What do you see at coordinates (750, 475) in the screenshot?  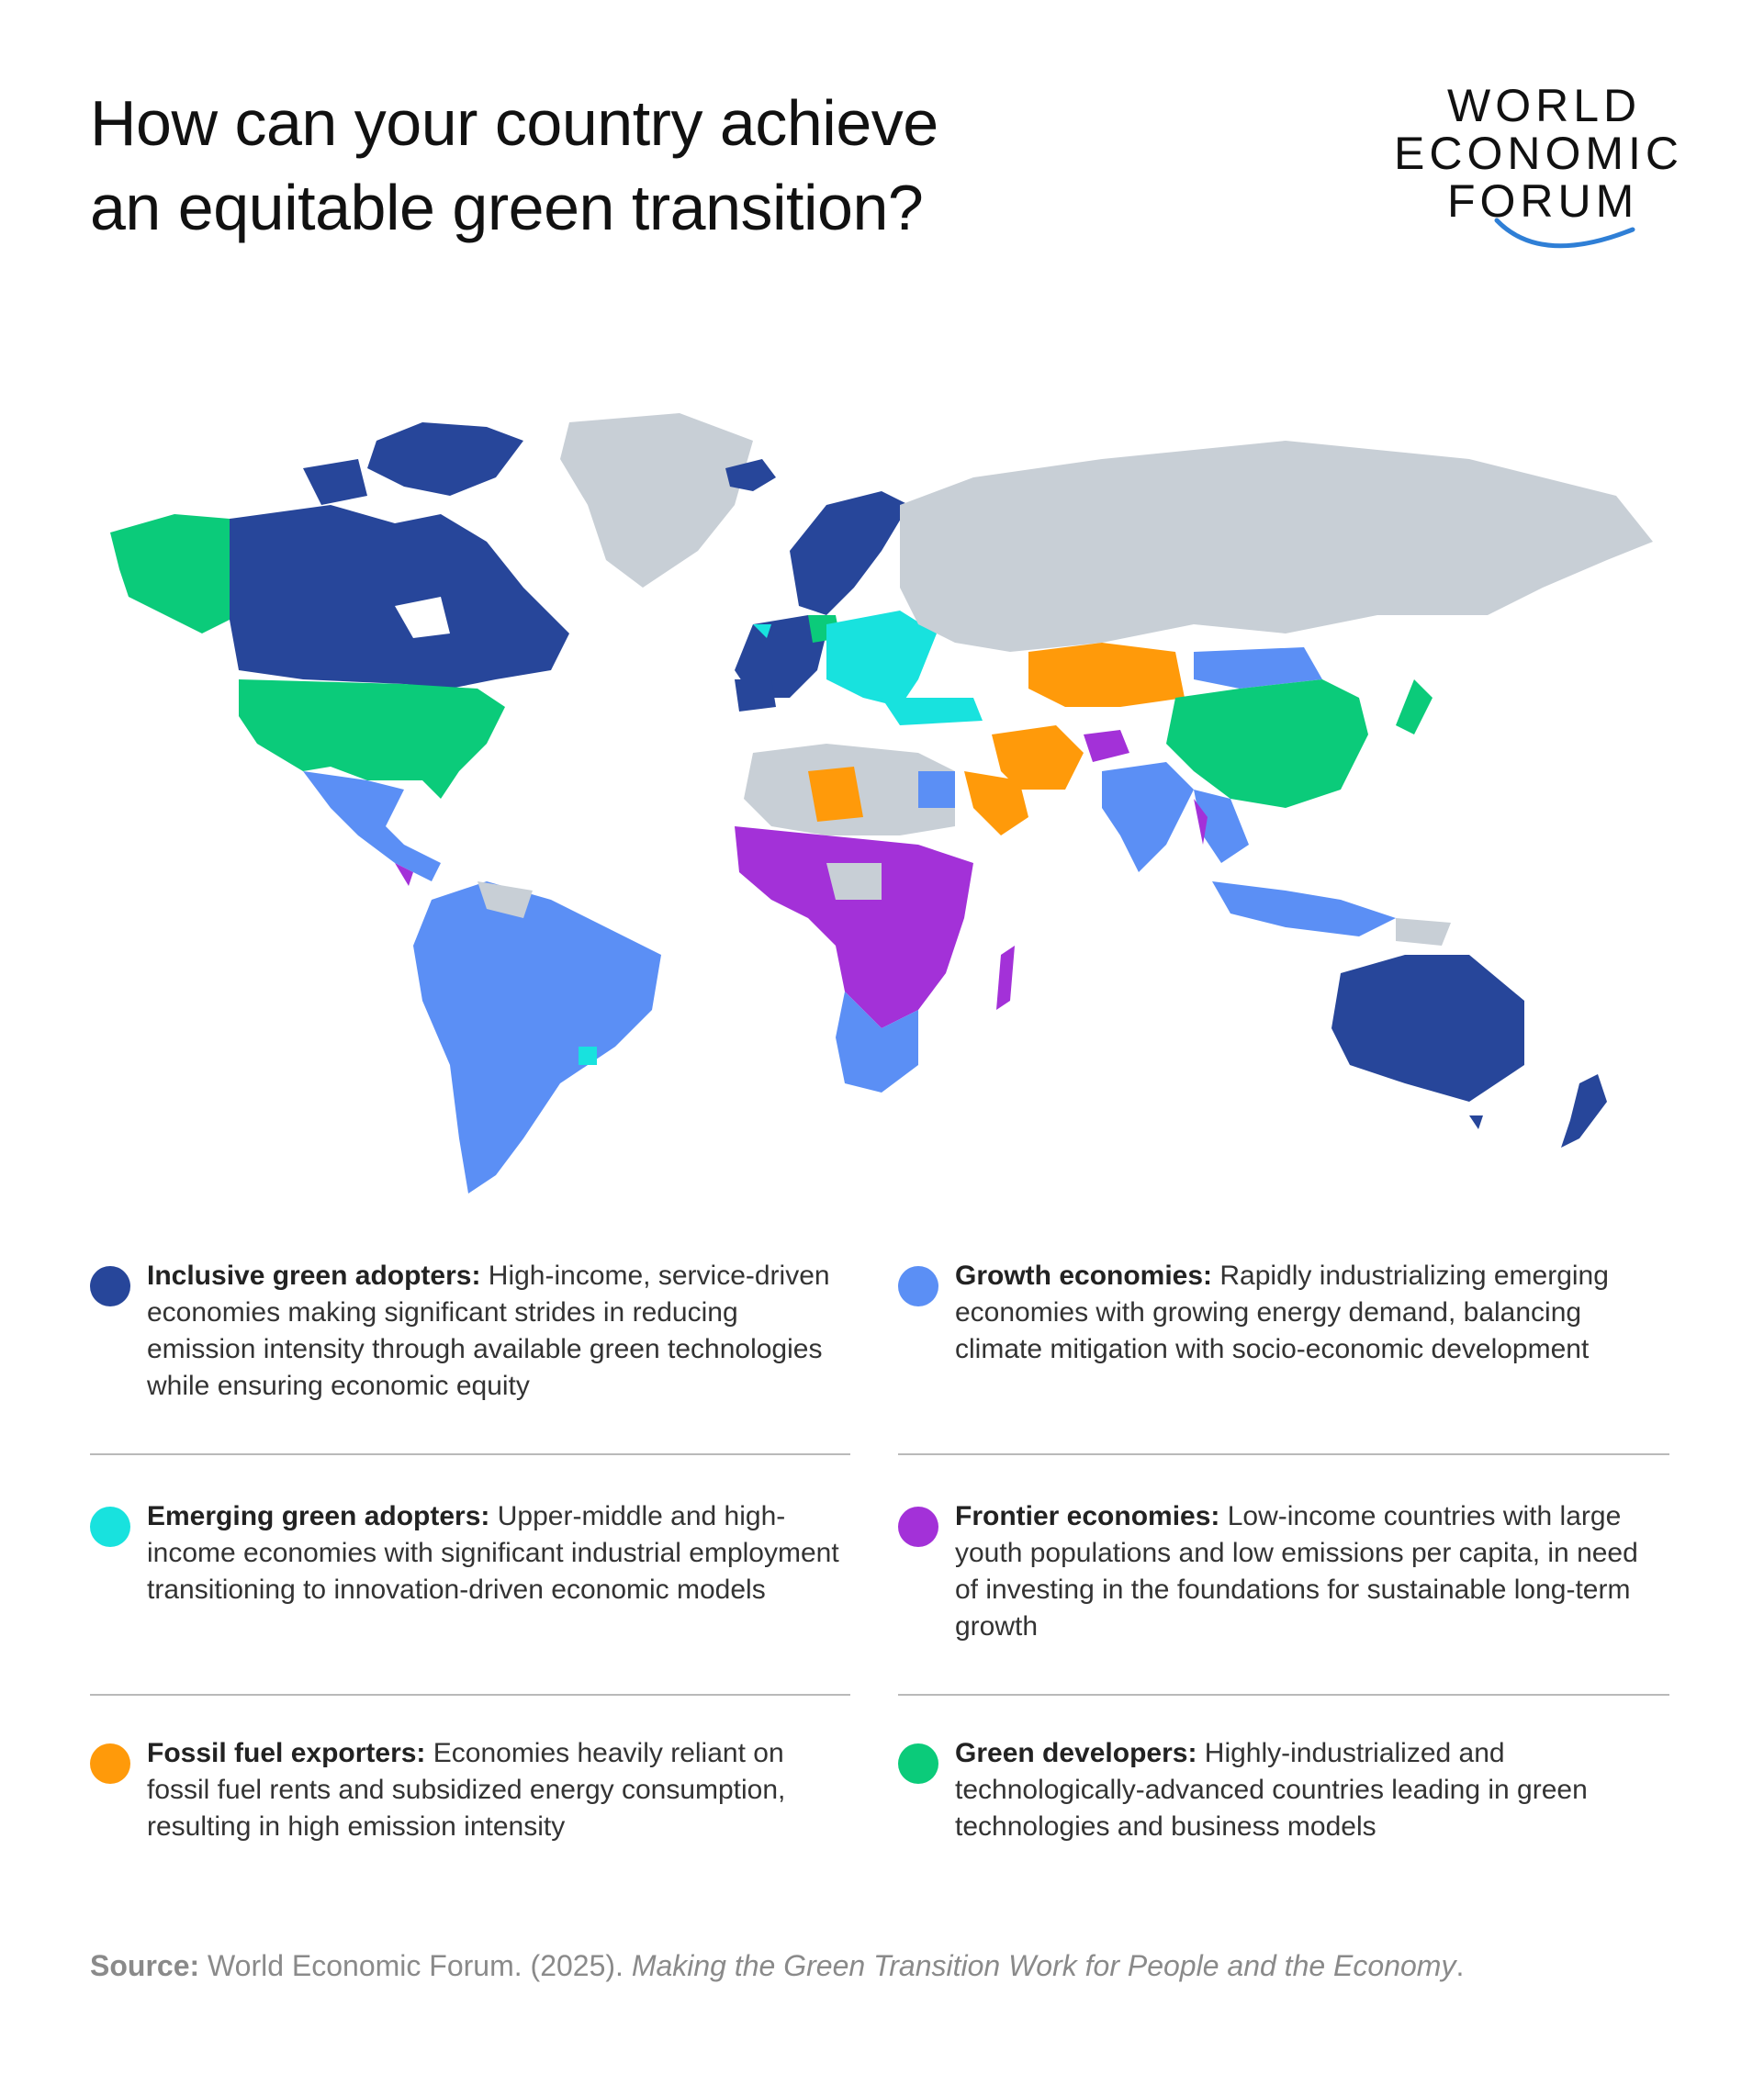 I see `map-iceland` at bounding box center [750, 475].